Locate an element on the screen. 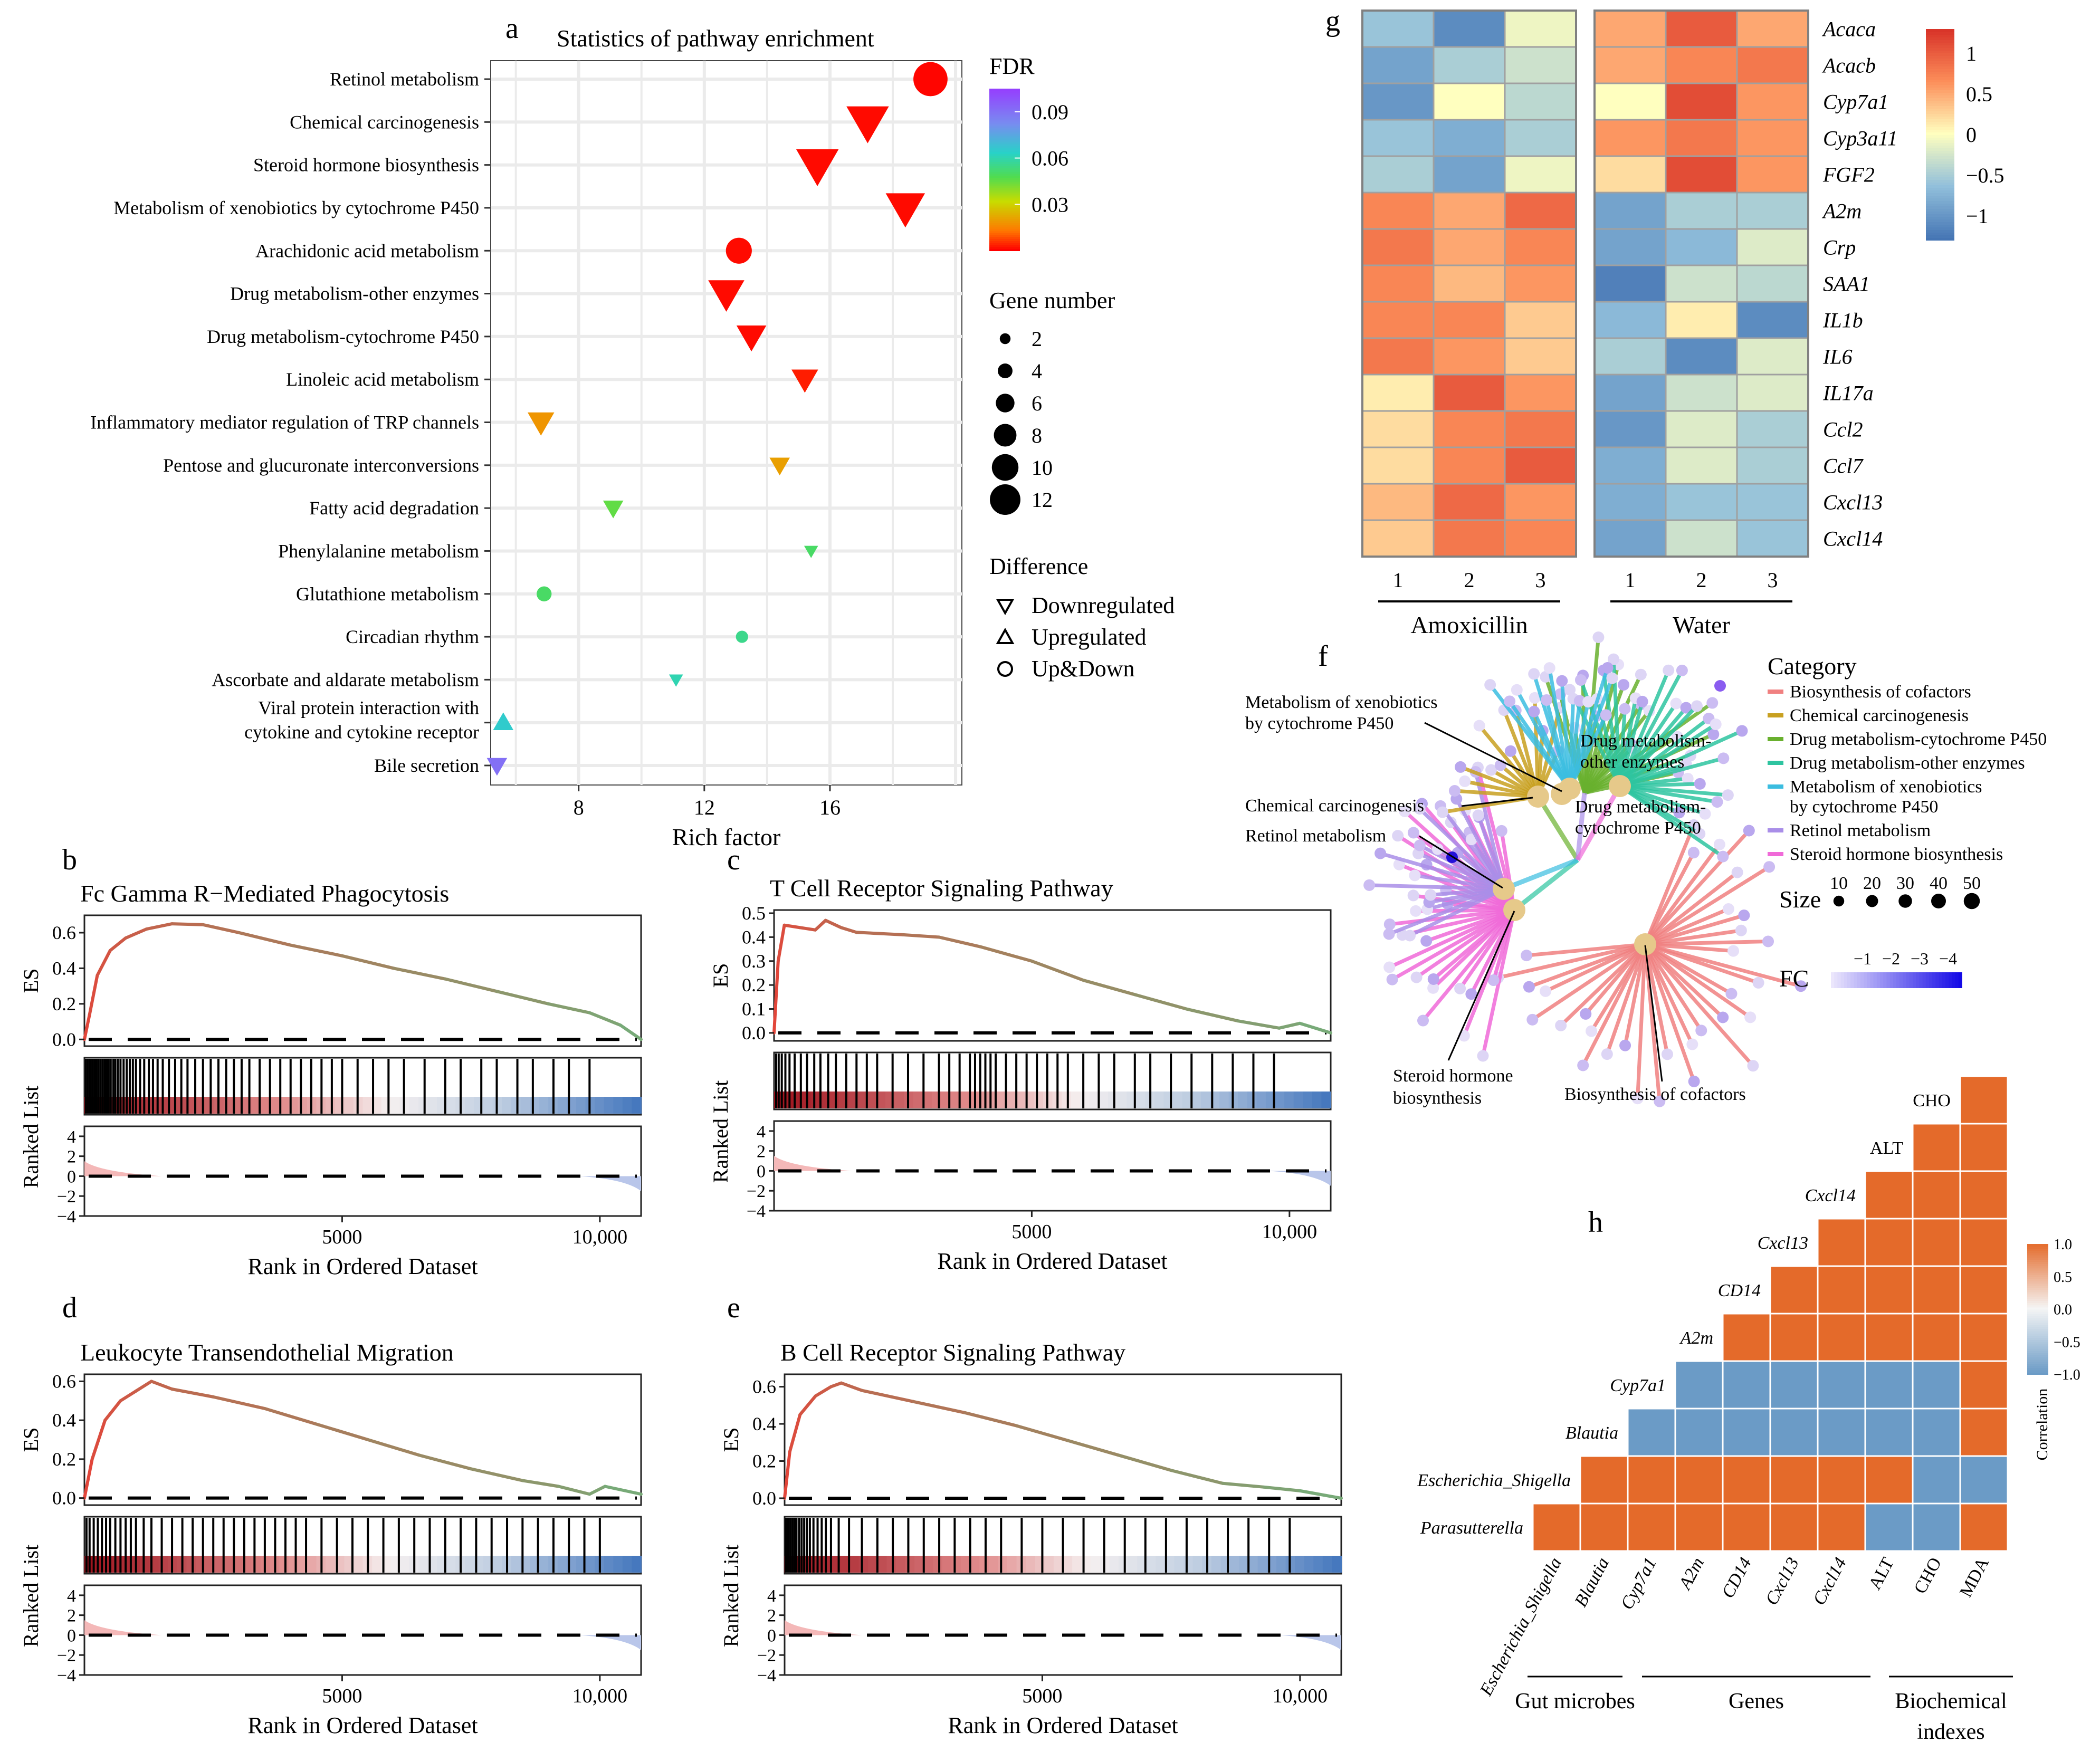 This screenshot has height=1752, width=2100. panel-f-pathway-hub is located at coordinates (1562, 794).